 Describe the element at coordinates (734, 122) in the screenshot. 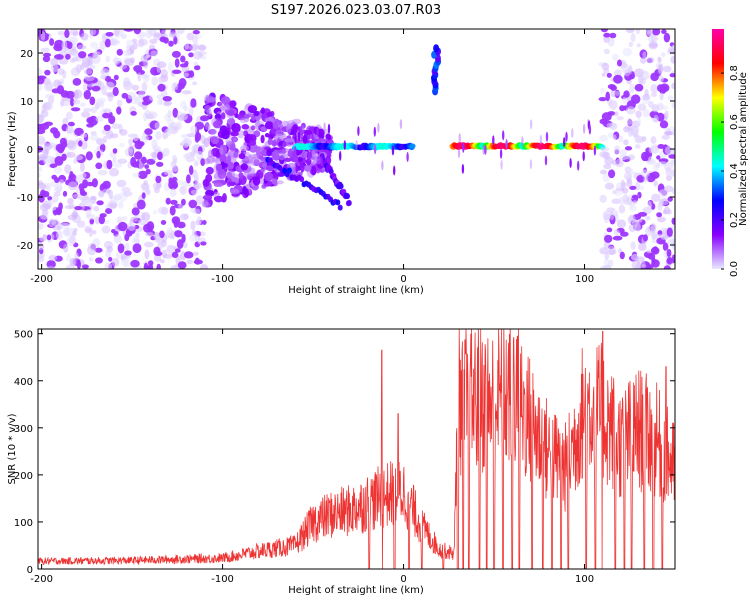

I see `colorbar-tick-label: 0.6` at that location.